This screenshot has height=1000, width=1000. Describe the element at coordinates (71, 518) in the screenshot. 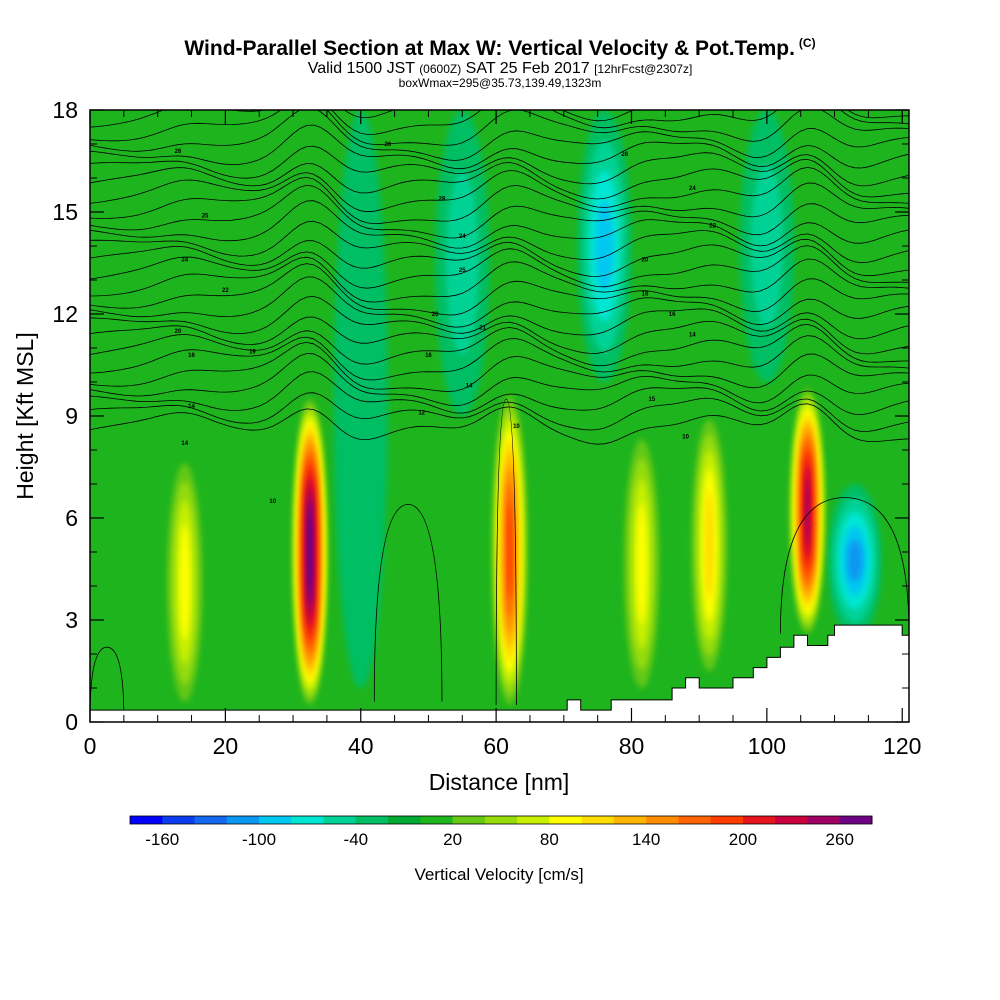

I see `y-tick-label: 6` at that location.